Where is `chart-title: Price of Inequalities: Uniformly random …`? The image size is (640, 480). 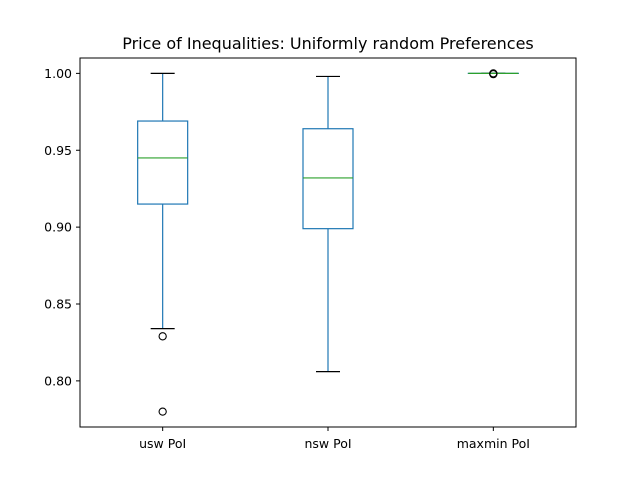
chart-title: Price of Inequalities: Uniformly random … is located at coordinates (328, 43).